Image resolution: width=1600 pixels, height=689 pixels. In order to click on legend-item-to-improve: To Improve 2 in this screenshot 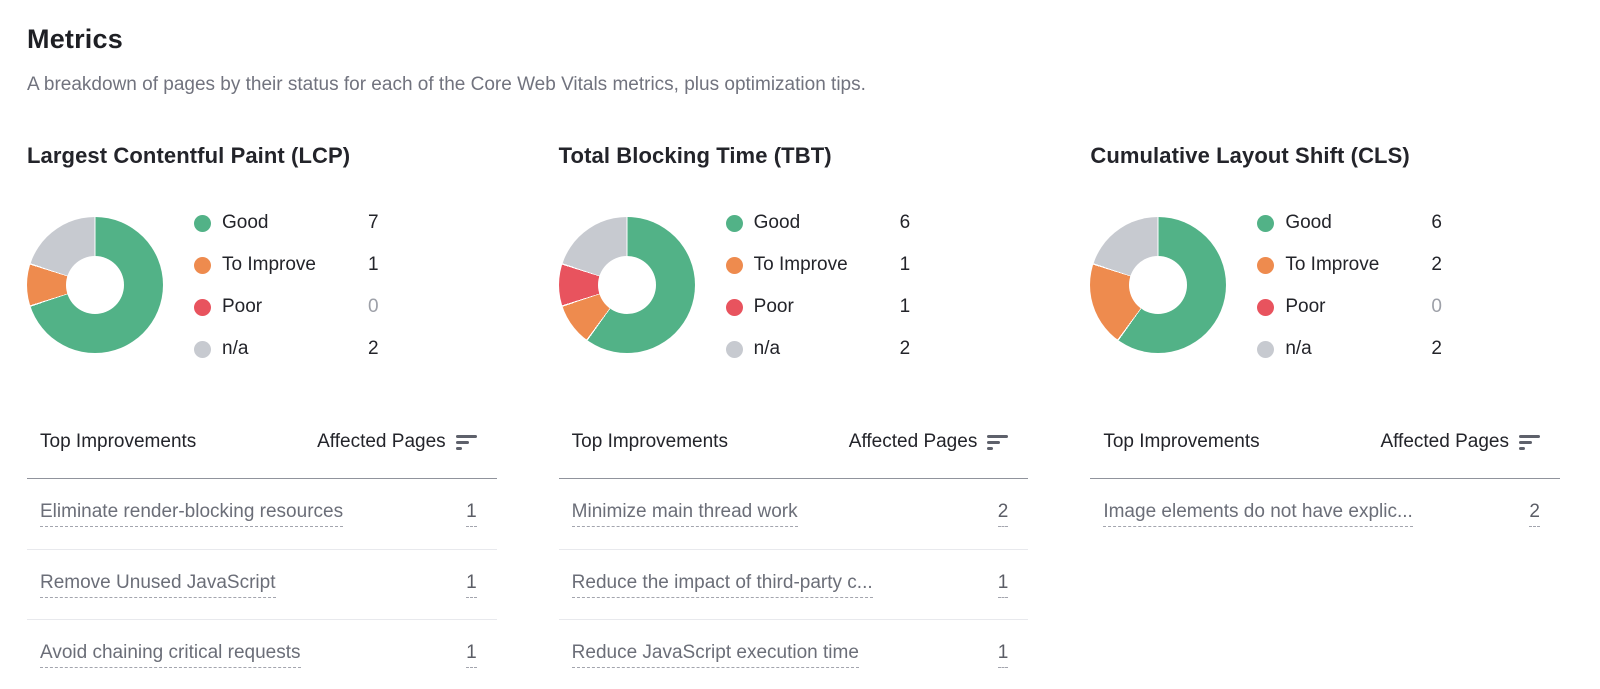, I will do `click(1408, 265)`.